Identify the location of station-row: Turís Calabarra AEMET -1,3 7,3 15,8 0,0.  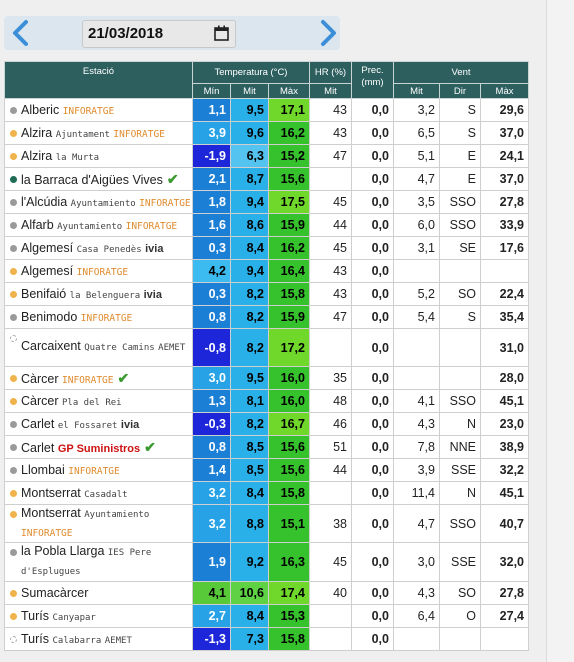
(267, 639).